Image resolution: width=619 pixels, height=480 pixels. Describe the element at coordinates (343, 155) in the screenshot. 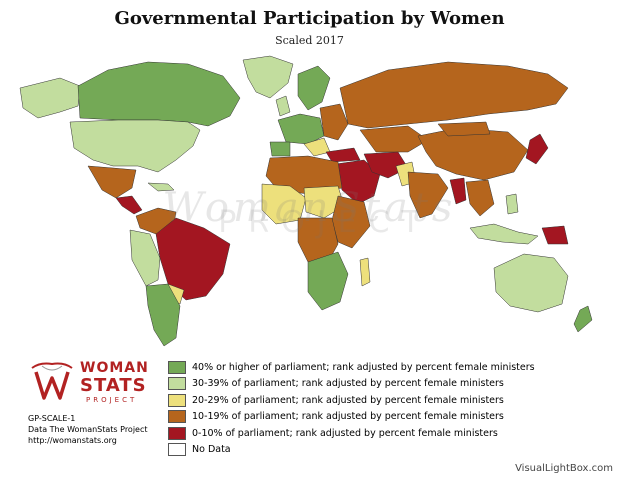

I see `region-turkey` at that location.